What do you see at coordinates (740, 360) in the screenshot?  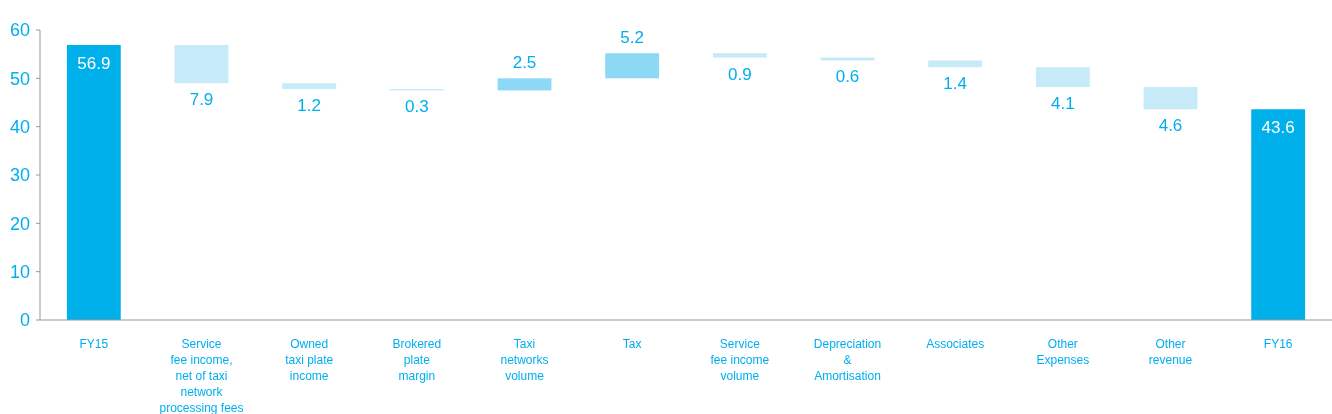 I see `x-tick-label: Service fee income volume` at bounding box center [740, 360].